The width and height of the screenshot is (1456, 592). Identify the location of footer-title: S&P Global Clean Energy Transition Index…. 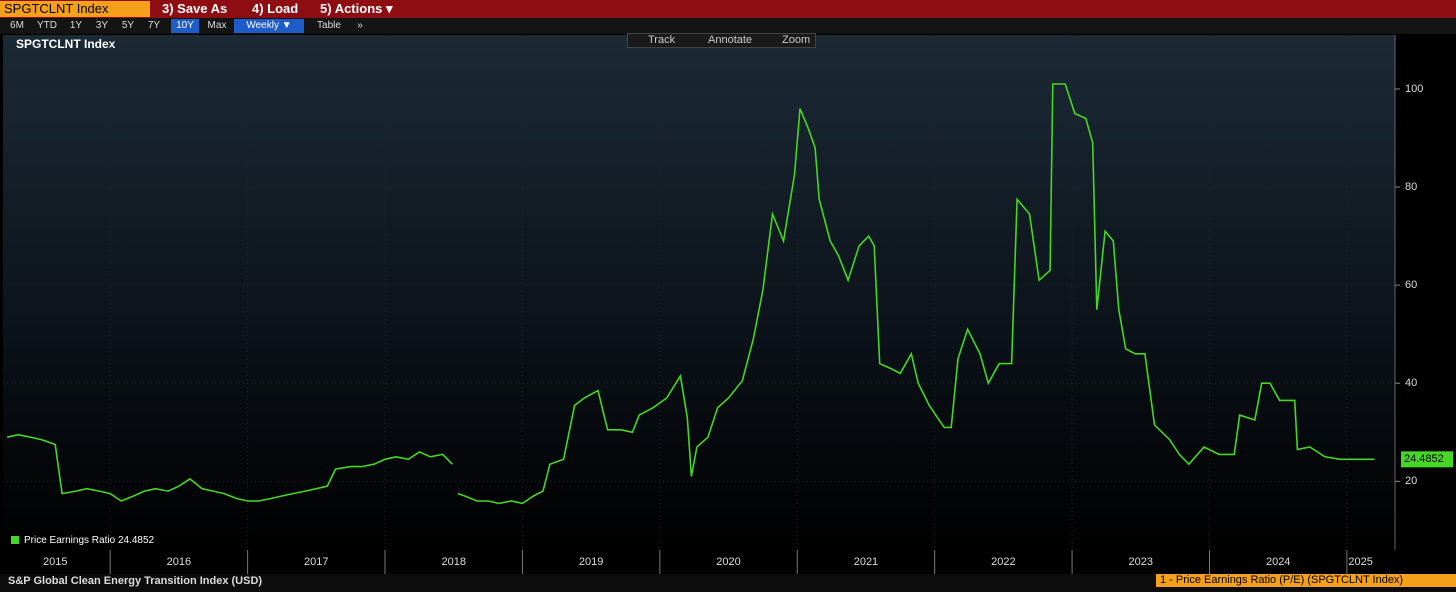
(135, 581).